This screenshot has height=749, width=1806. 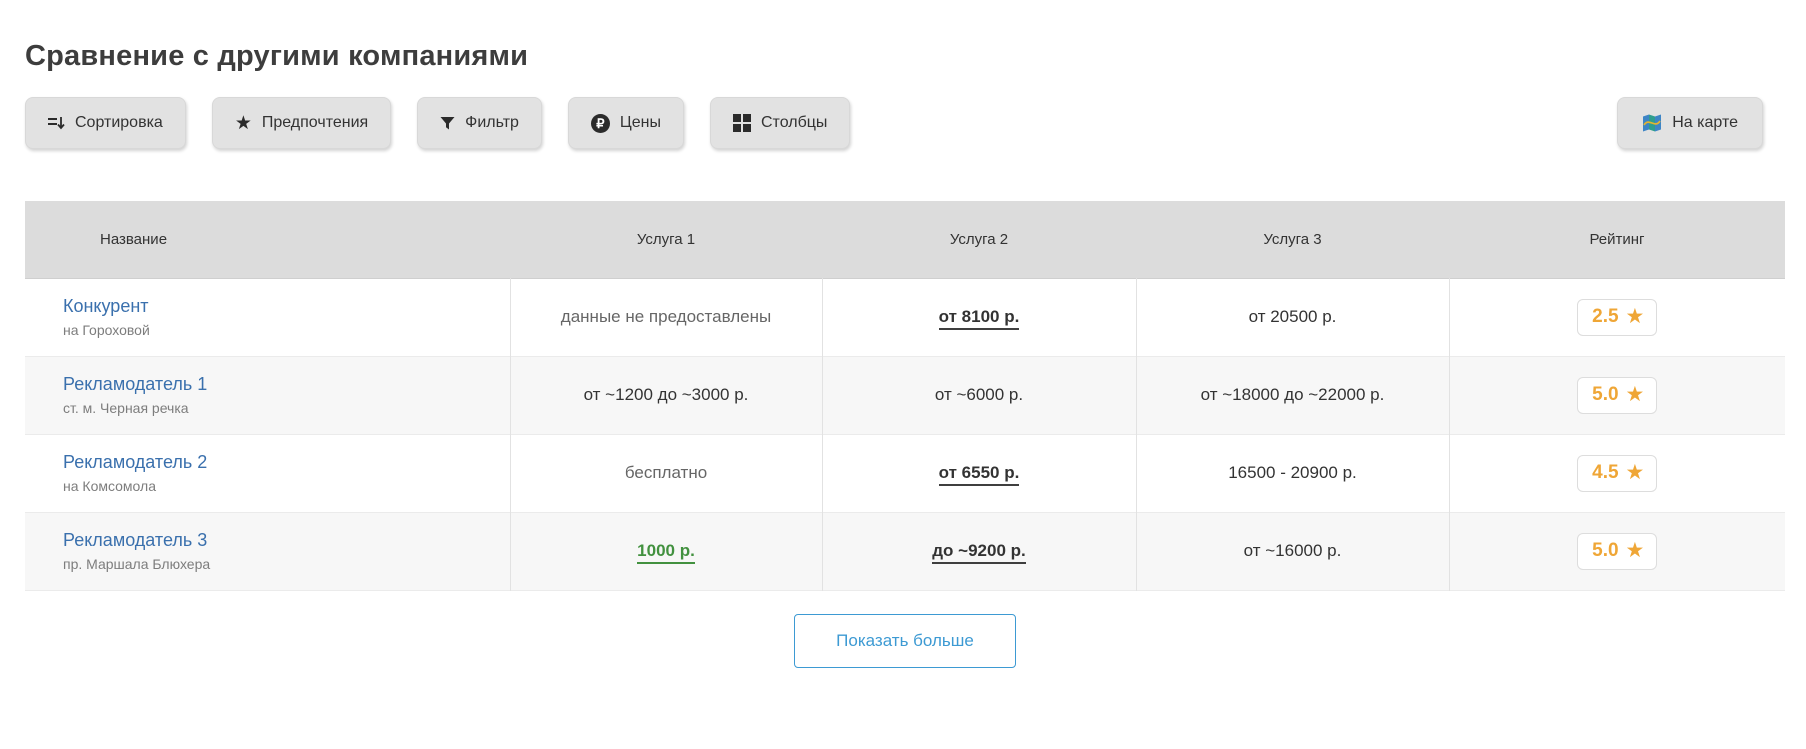 I want to click on columns-icon, so click(x=742, y=123).